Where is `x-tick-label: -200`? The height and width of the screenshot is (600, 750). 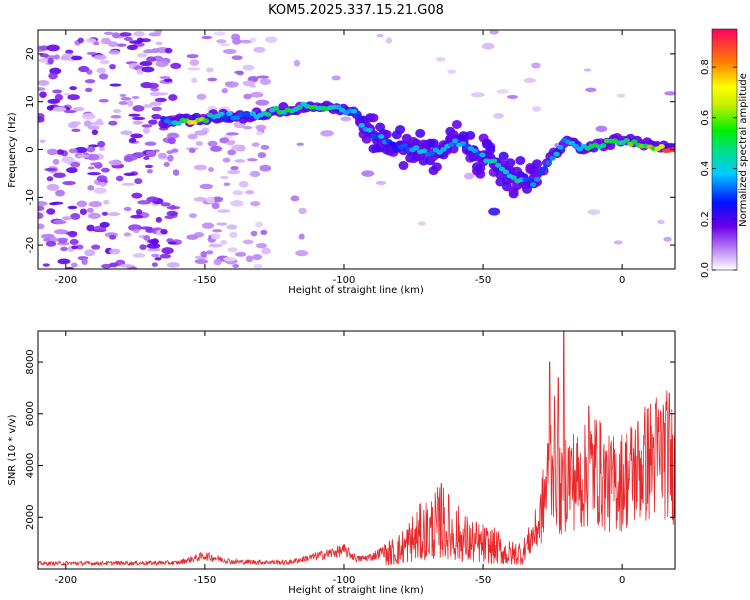 x-tick-label: -200 is located at coordinates (65, 280).